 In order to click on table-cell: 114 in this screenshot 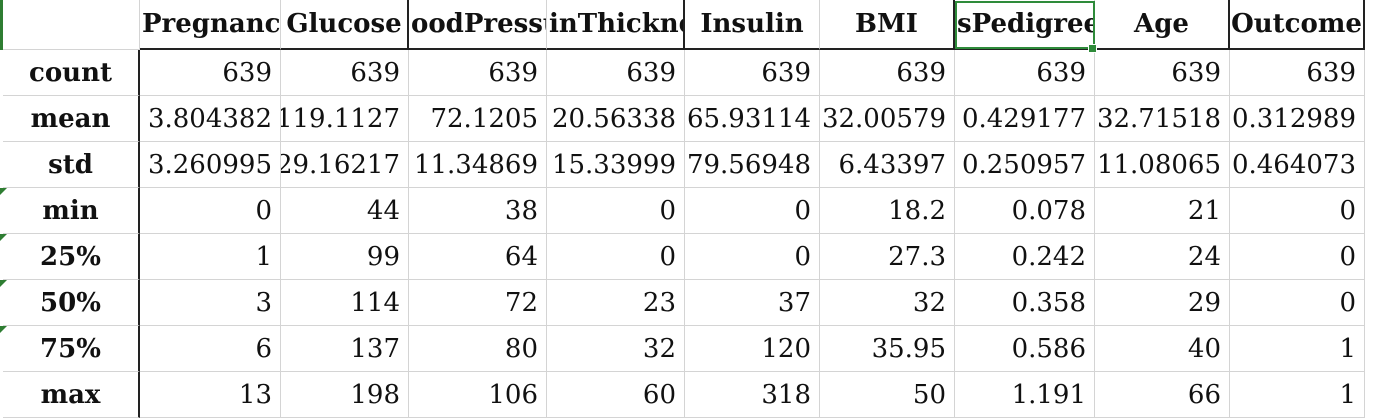, I will do `click(345, 303)`.